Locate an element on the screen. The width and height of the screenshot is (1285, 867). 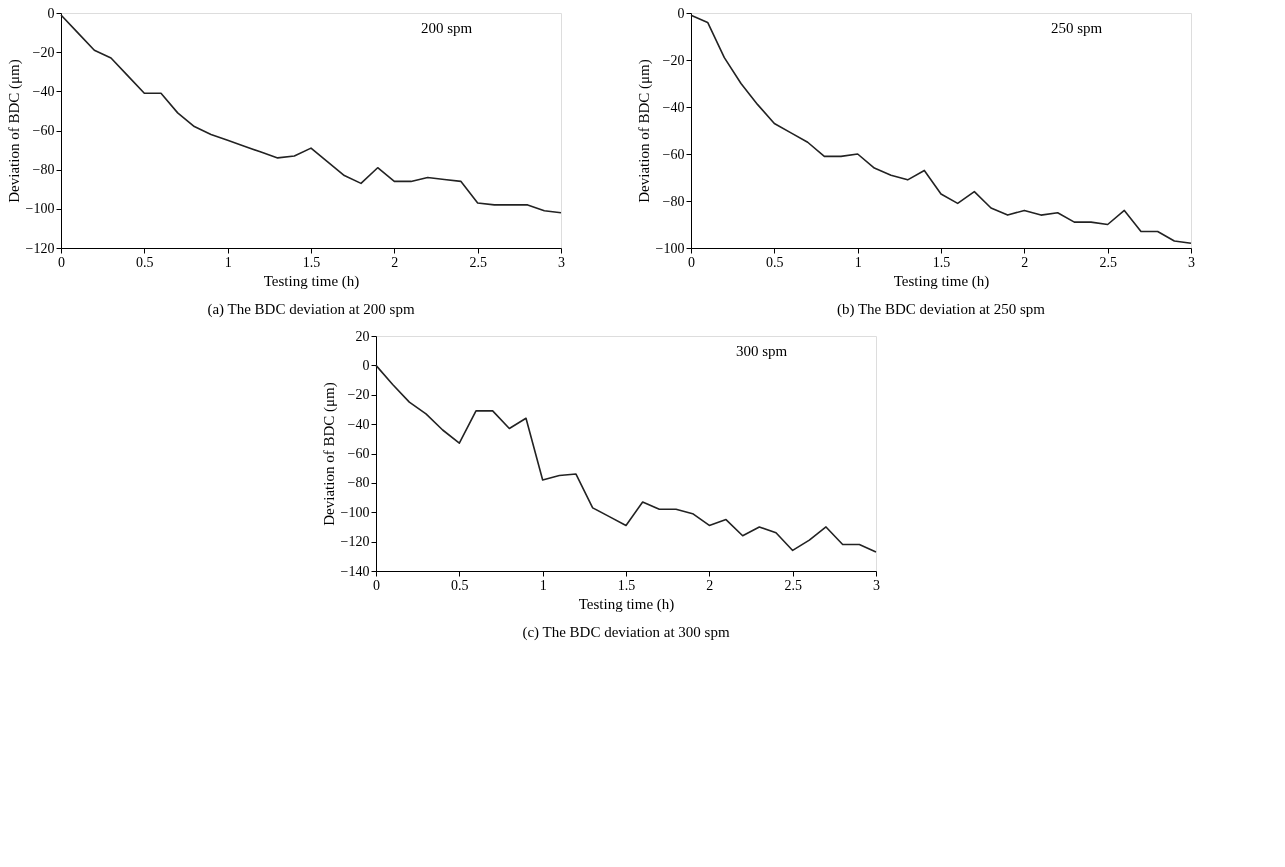
text: (c) The BDC deviation at 300 spm is located at coordinates (626, 632).